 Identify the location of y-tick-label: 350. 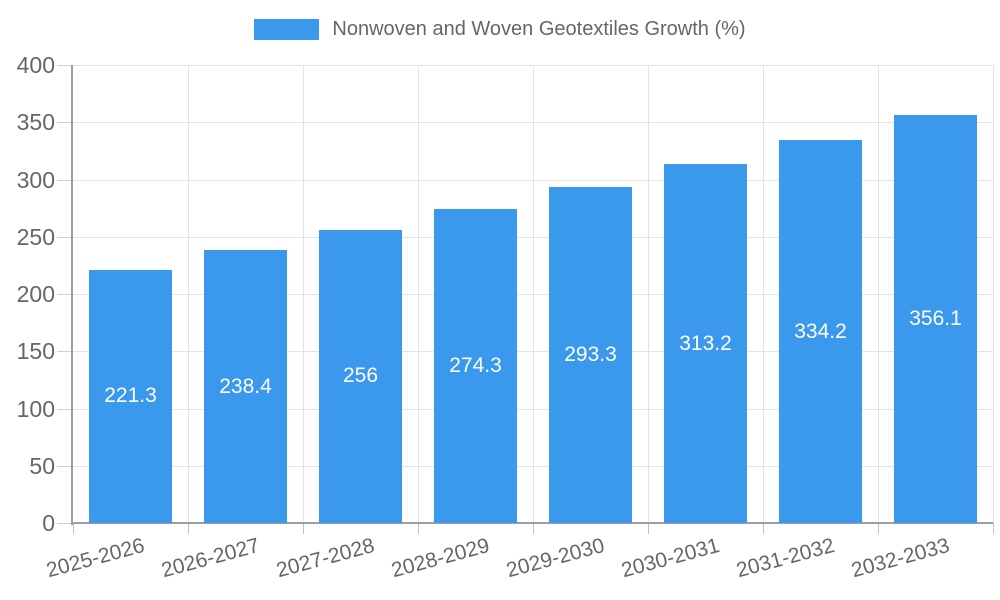
(35, 122).